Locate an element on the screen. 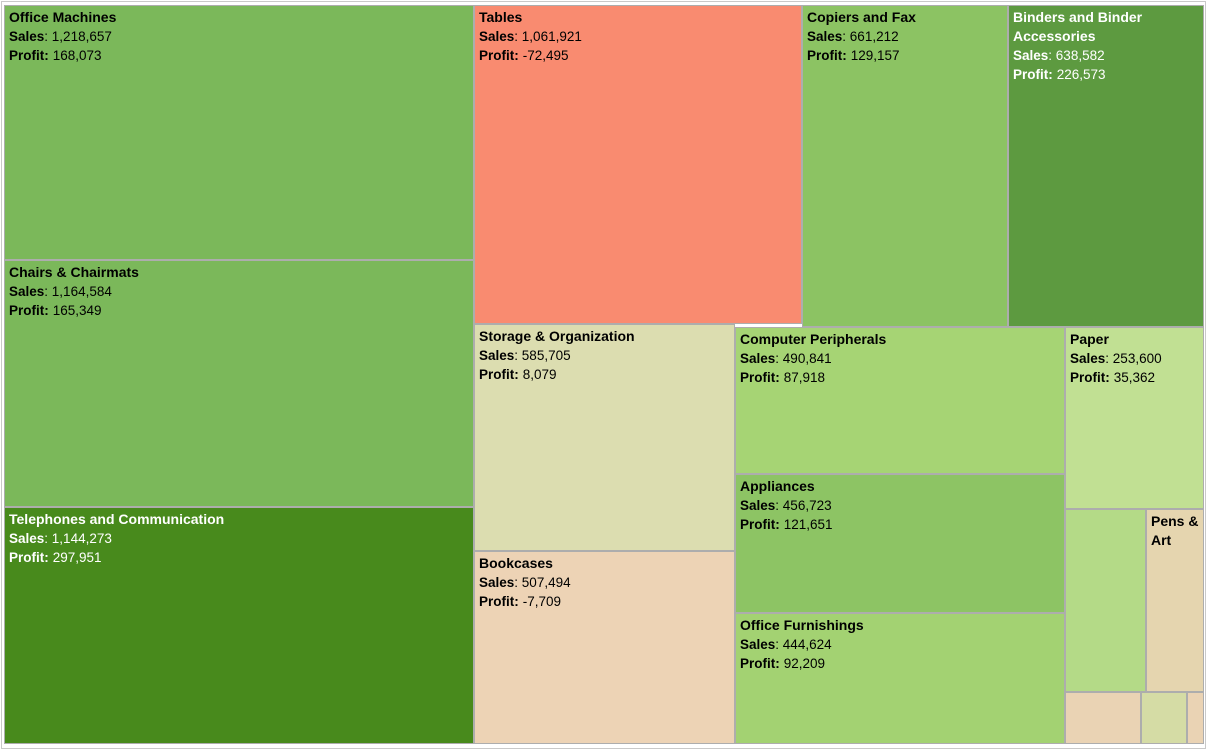 Image resolution: width=1207 pixels, height=750 pixels. profit-line: Profit: -7,709 is located at coordinates (520, 601).